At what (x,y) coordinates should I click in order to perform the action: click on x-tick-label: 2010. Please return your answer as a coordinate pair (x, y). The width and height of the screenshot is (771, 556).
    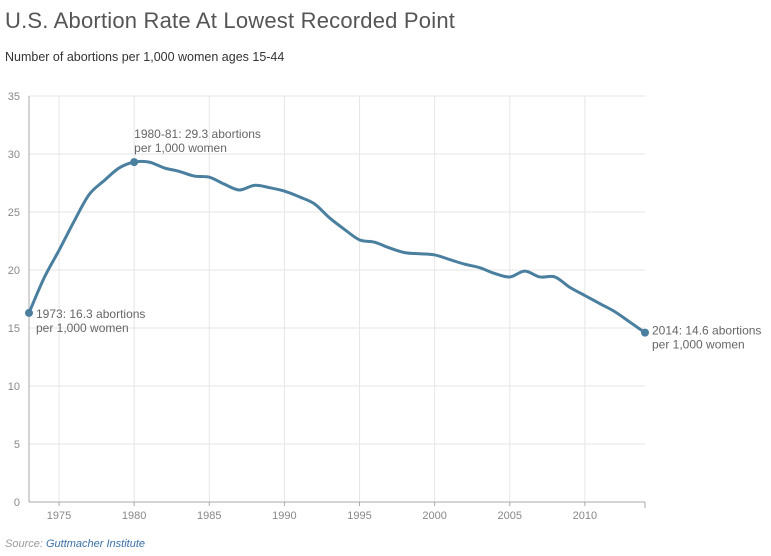
    Looking at the image, I should click on (585, 516).